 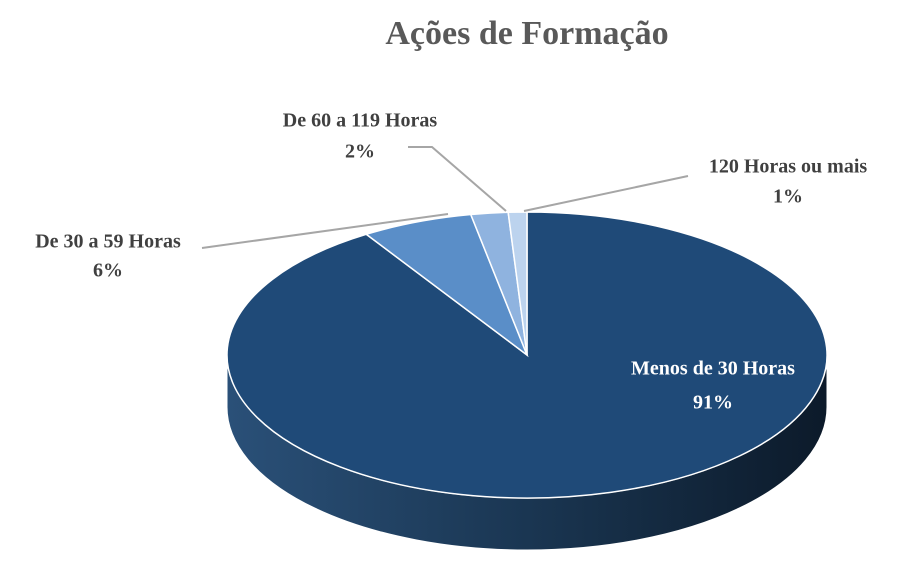 What do you see at coordinates (788, 167) in the screenshot?
I see `slice-label: 120 Horas ou mais` at bounding box center [788, 167].